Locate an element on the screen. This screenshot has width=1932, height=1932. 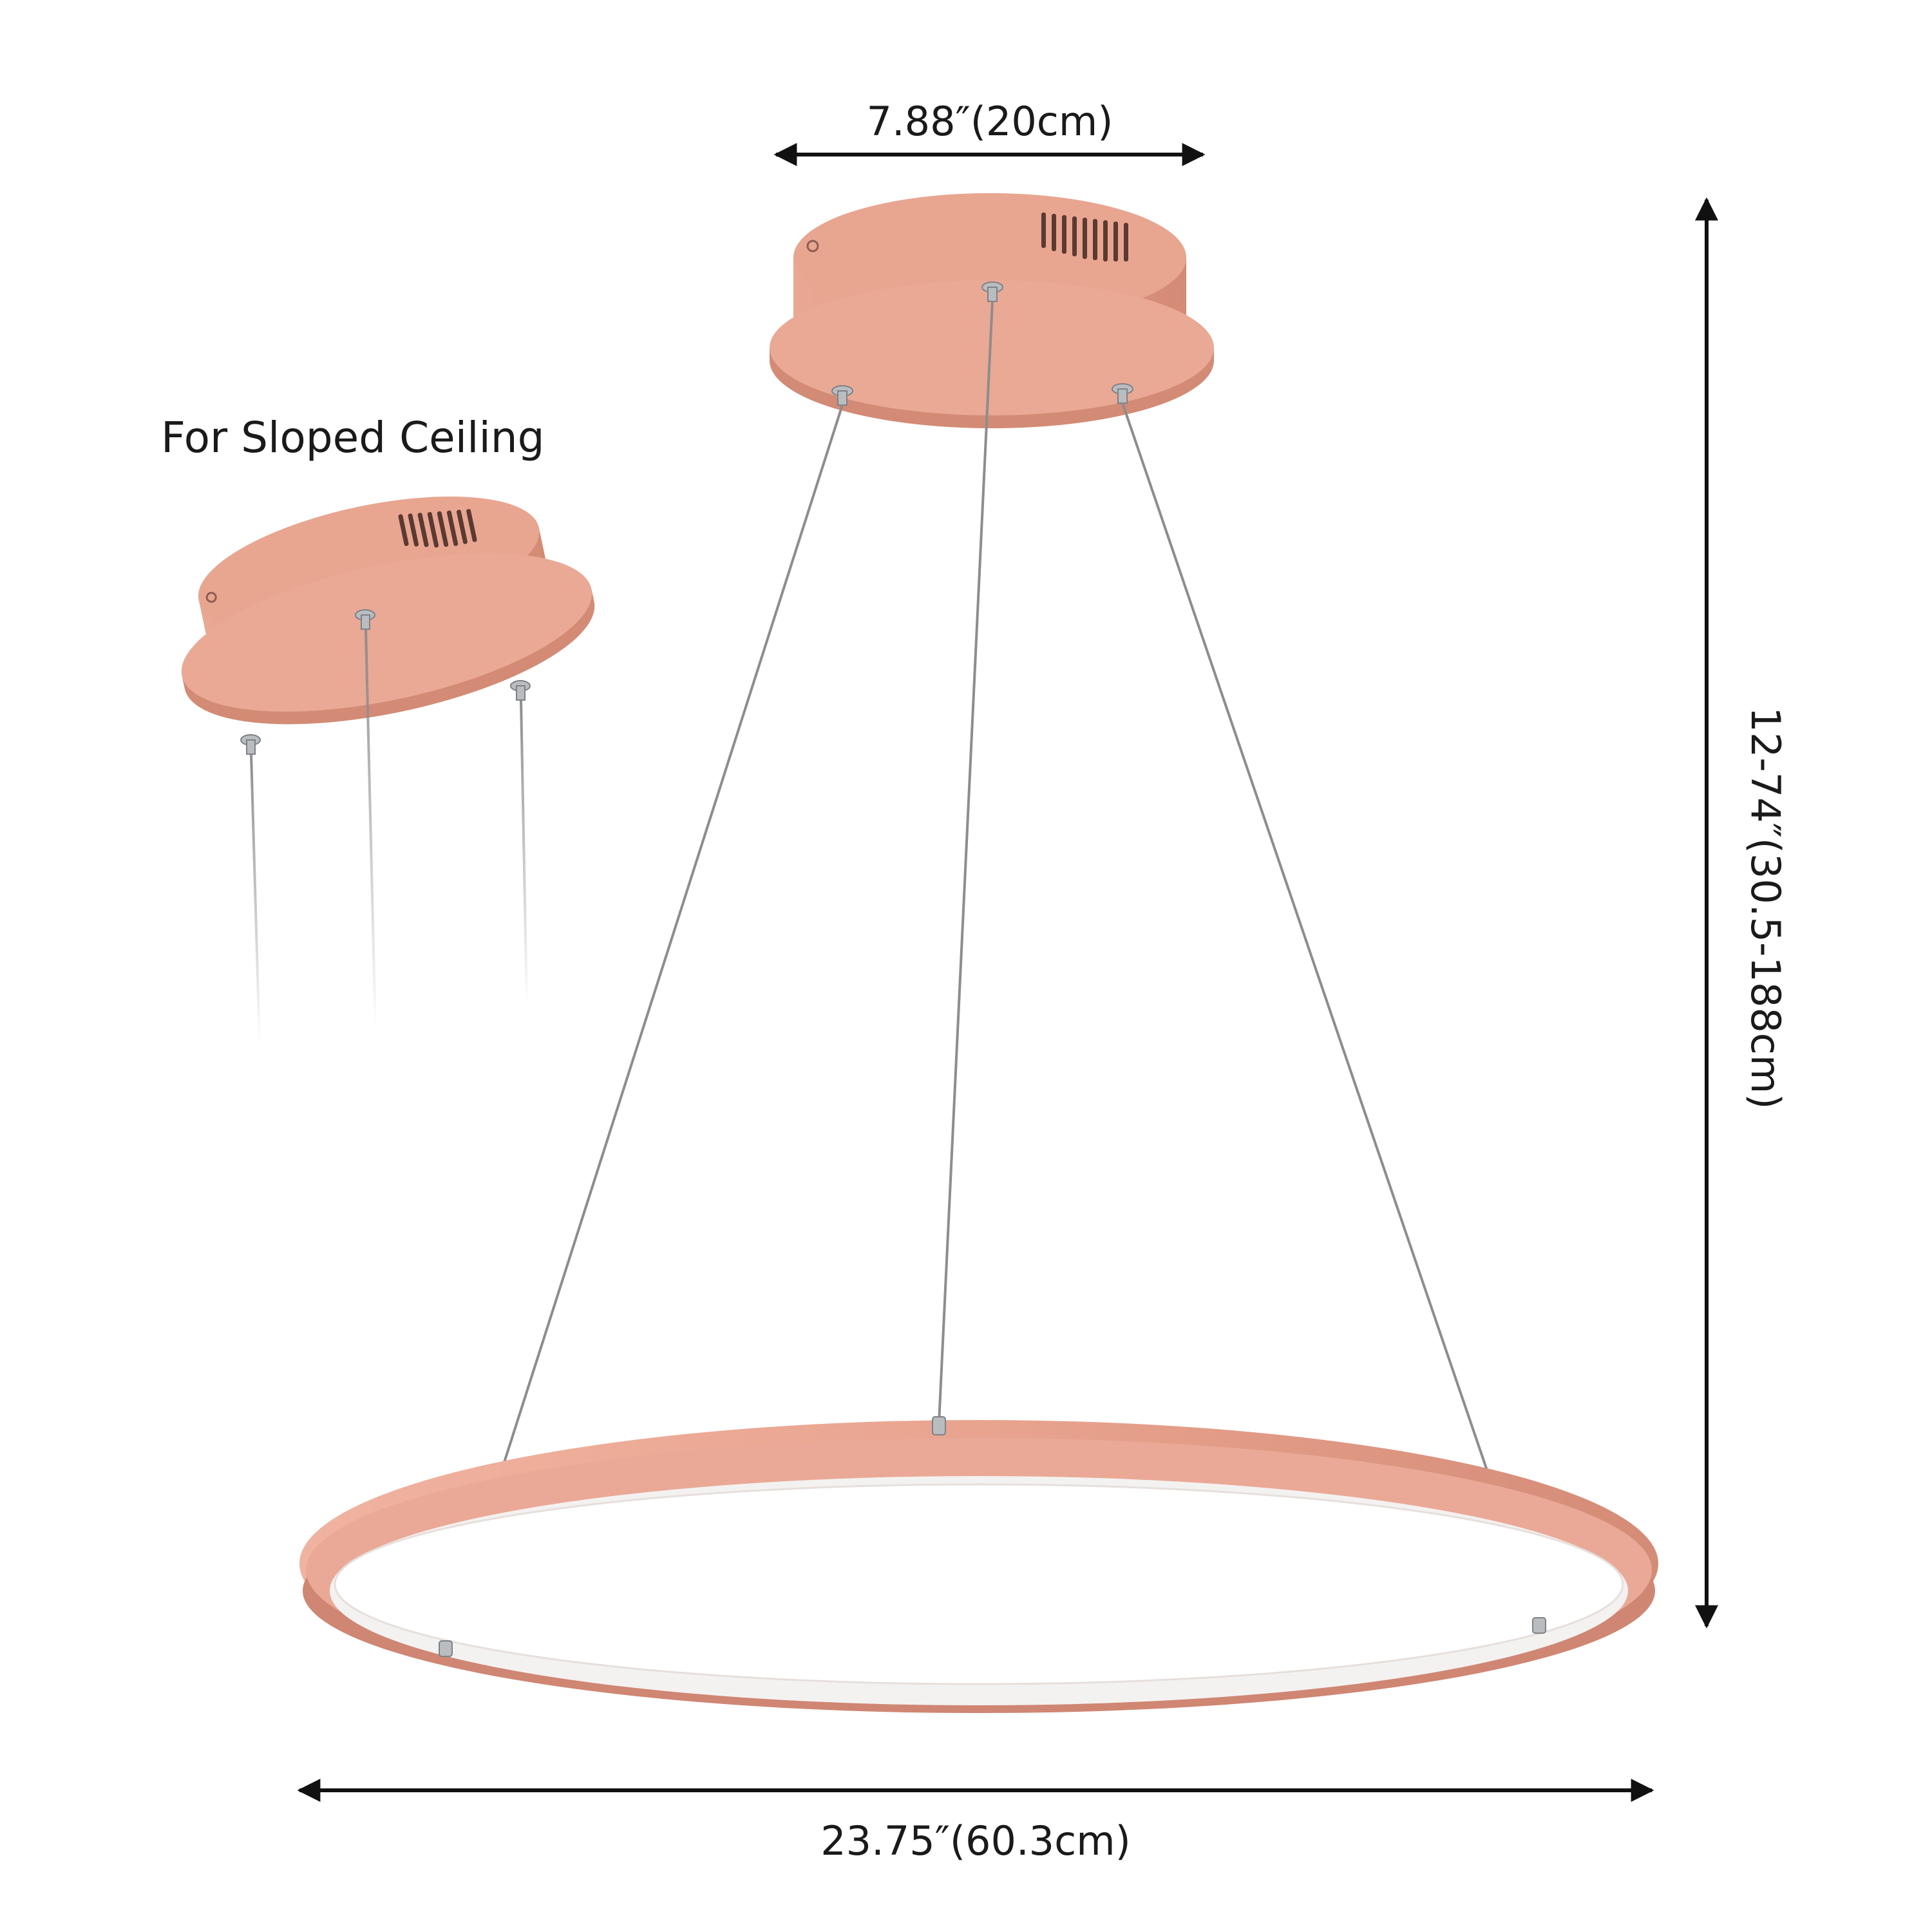
sloped-ceiling-canopy is located at coordinates (388, 771).